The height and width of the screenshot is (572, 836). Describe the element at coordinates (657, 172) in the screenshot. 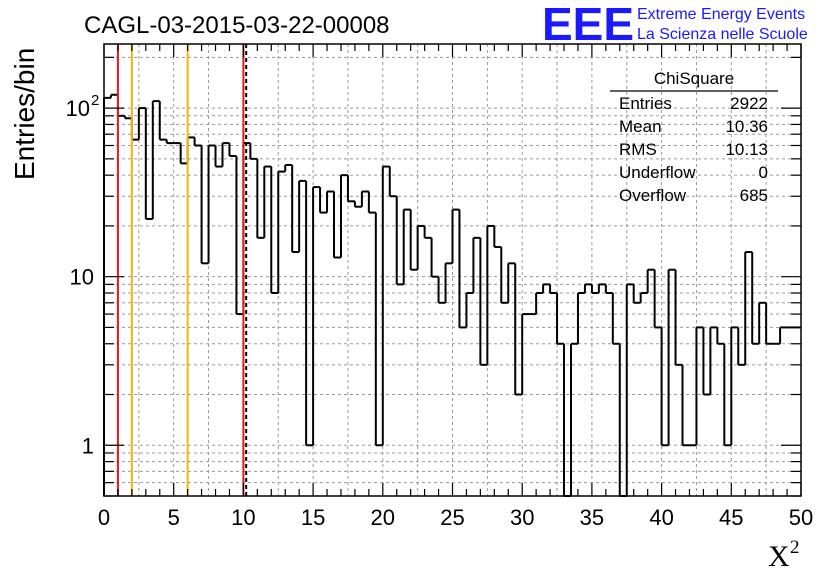

I see `stats-row-label: Underflow` at that location.